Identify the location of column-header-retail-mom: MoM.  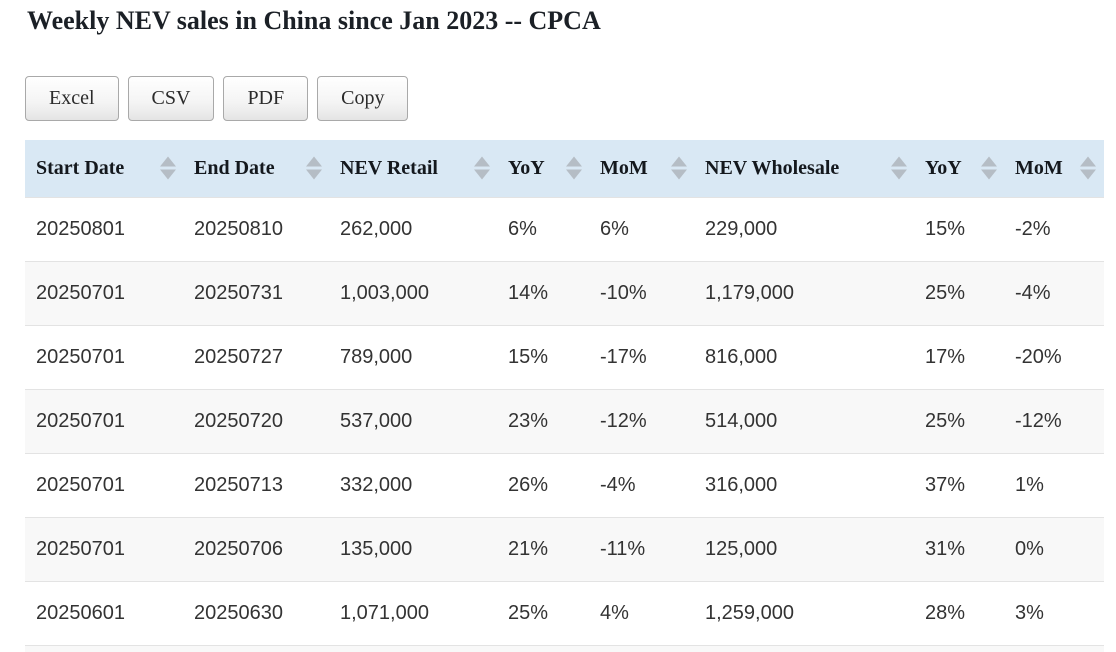
(642, 168).